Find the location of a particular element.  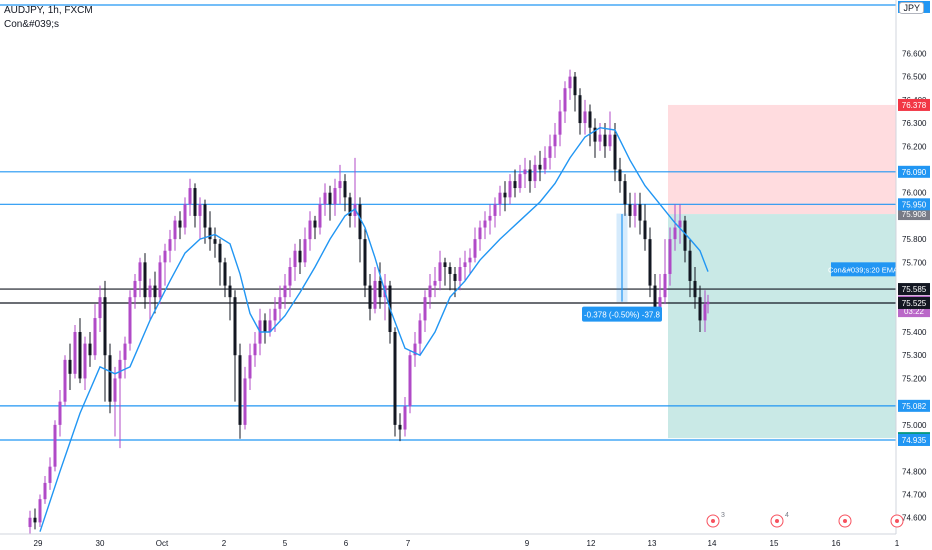

time-tick-label: 29 is located at coordinates (38, 543).